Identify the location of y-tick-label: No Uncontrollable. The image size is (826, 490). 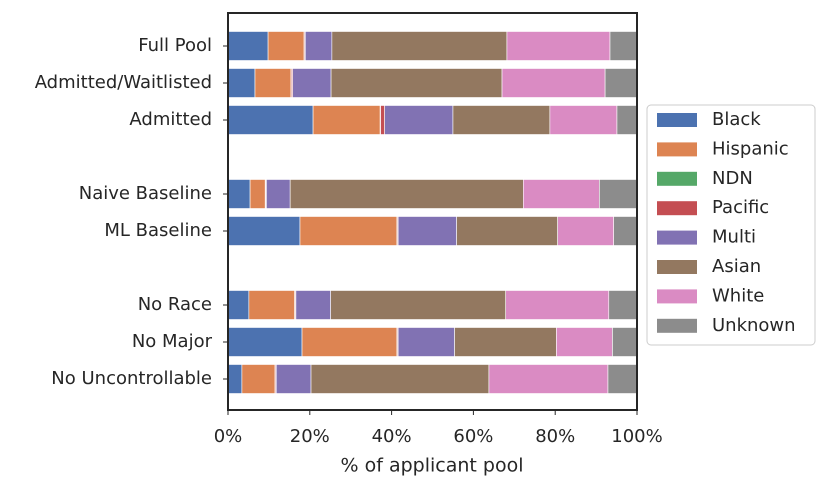
(131, 378).